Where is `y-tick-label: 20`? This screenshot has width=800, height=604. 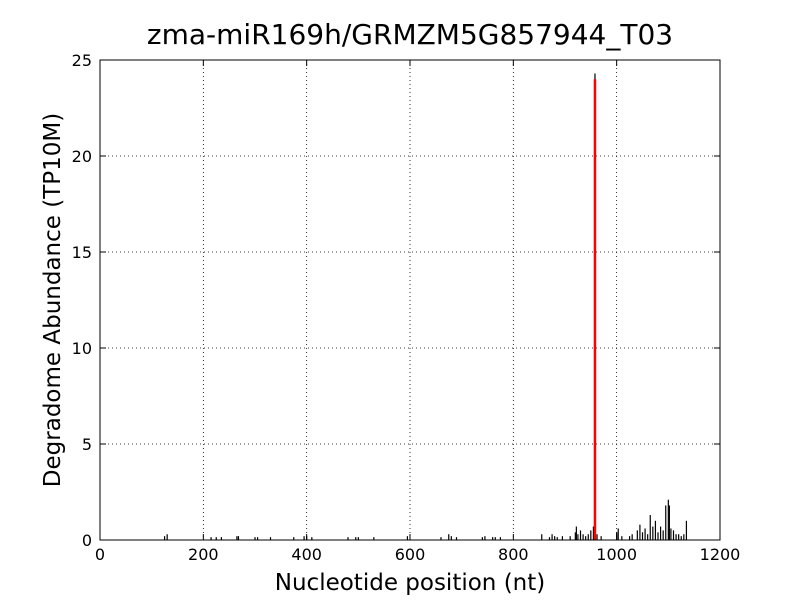
y-tick-label: 20 is located at coordinates (82, 156).